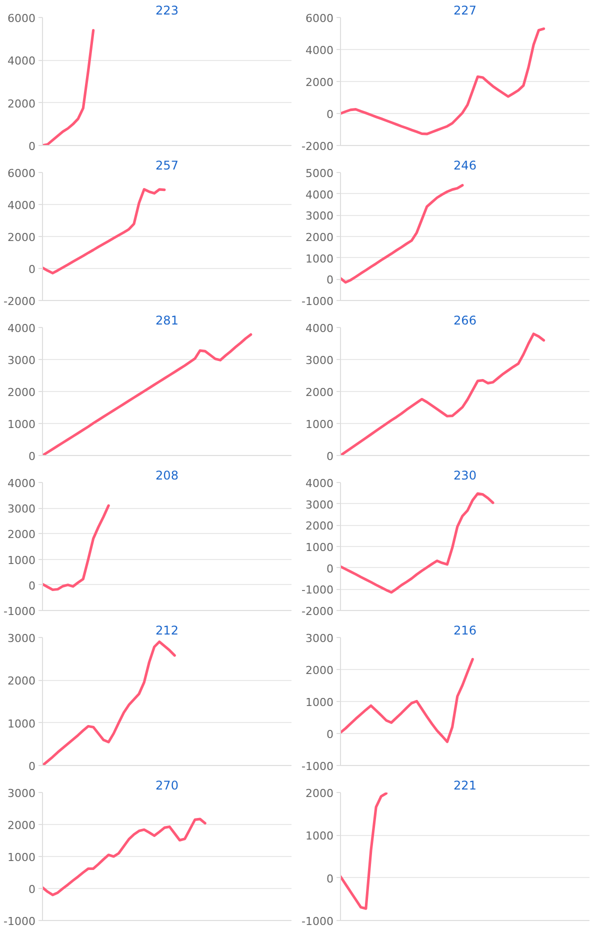 This screenshot has height=934, width=596. What do you see at coordinates (465, 631) in the screenshot?
I see `chart-title: 216` at bounding box center [465, 631].